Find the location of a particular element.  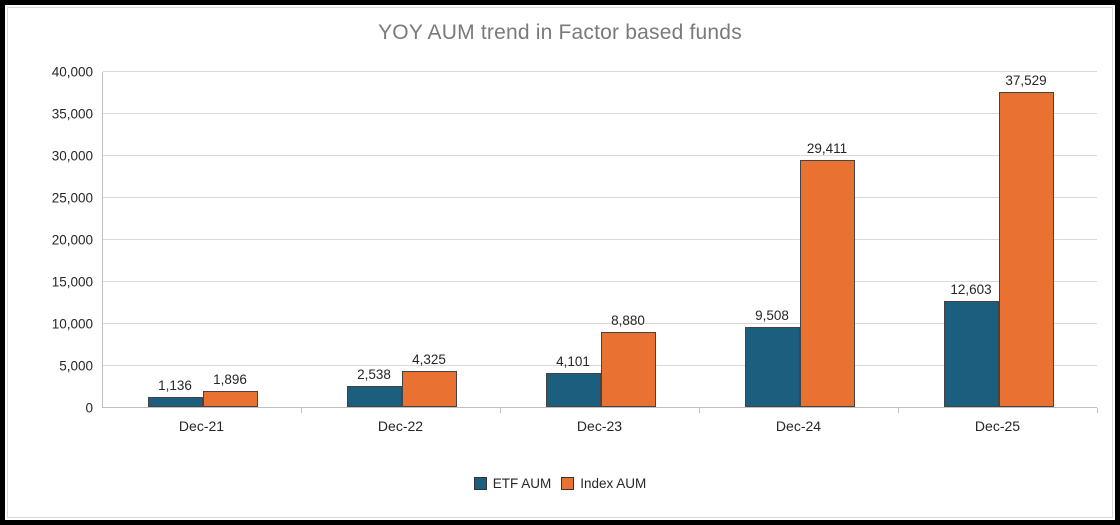

x-axis-category-label: Dec-22 is located at coordinates (400, 426).